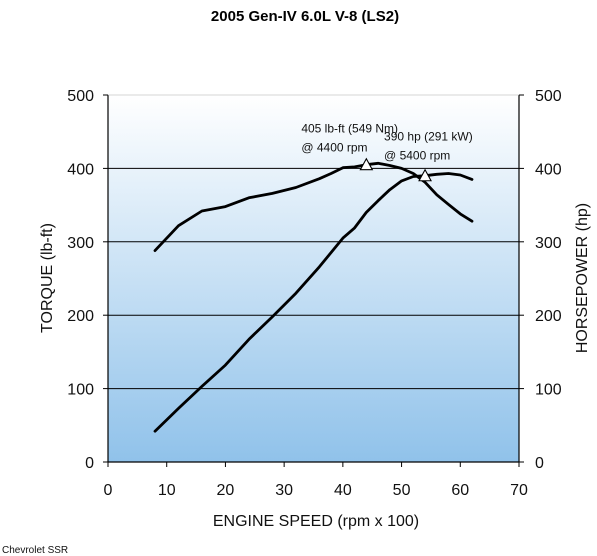 The height and width of the screenshot is (556, 597). I want to click on x-tick-label: 20, so click(226, 490).